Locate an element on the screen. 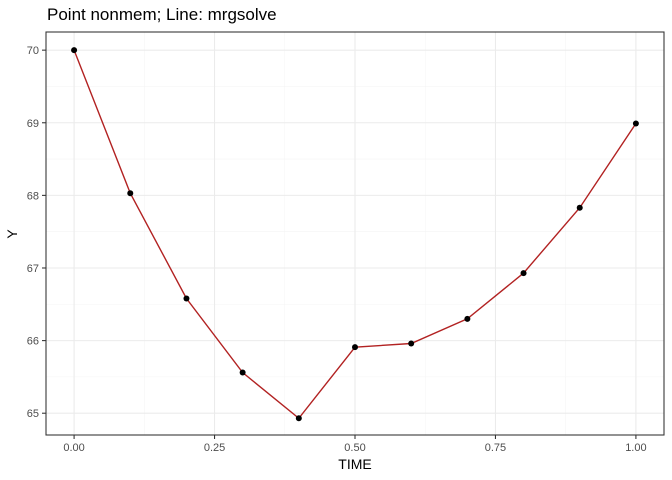 The image size is (672, 480). y-axis: 65 66 67 68 69 70 is located at coordinates (36, 232).